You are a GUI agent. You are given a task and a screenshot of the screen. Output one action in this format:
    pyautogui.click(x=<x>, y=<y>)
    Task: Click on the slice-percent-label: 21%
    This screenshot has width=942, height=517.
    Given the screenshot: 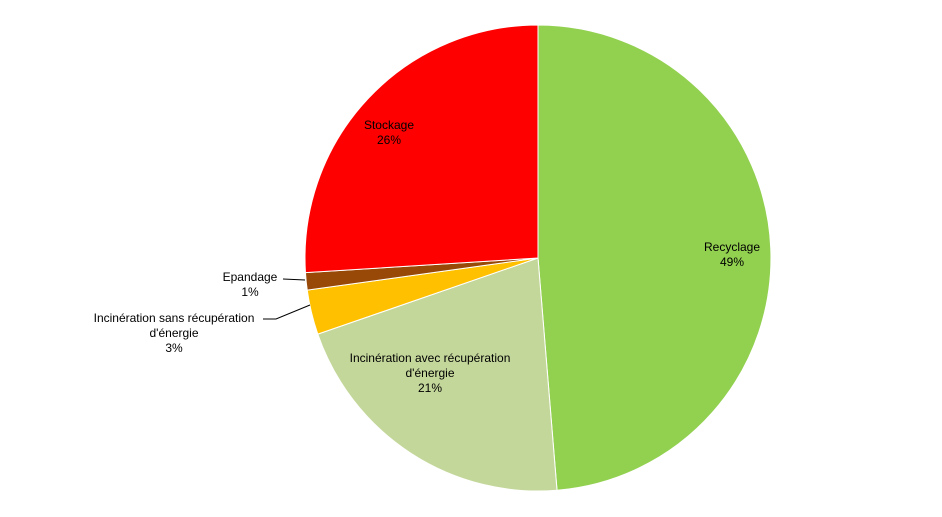 What is the action you would take?
    pyautogui.click(x=430, y=388)
    